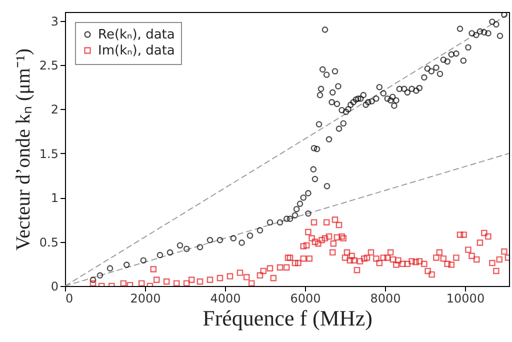 This screenshot has width=512, height=342. Describe the element at coordinates (54, 109) in the screenshot. I see `y-tick-label: 2` at that location.